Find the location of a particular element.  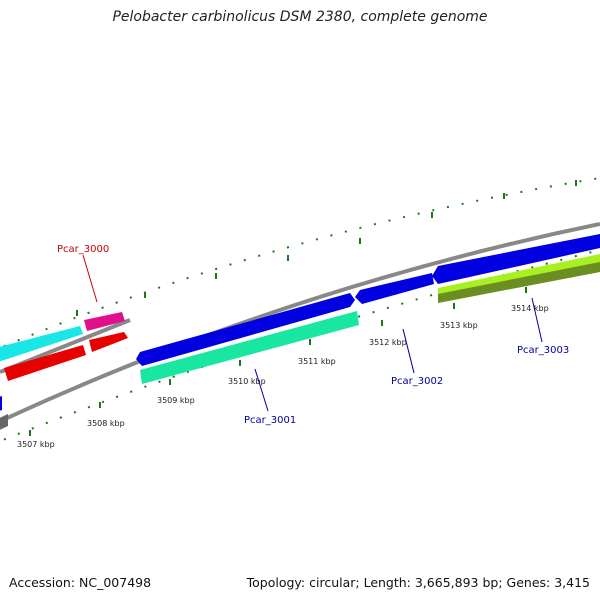

gene-label-pcar-3000: Pcar_3000 is located at coordinates (83, 249).